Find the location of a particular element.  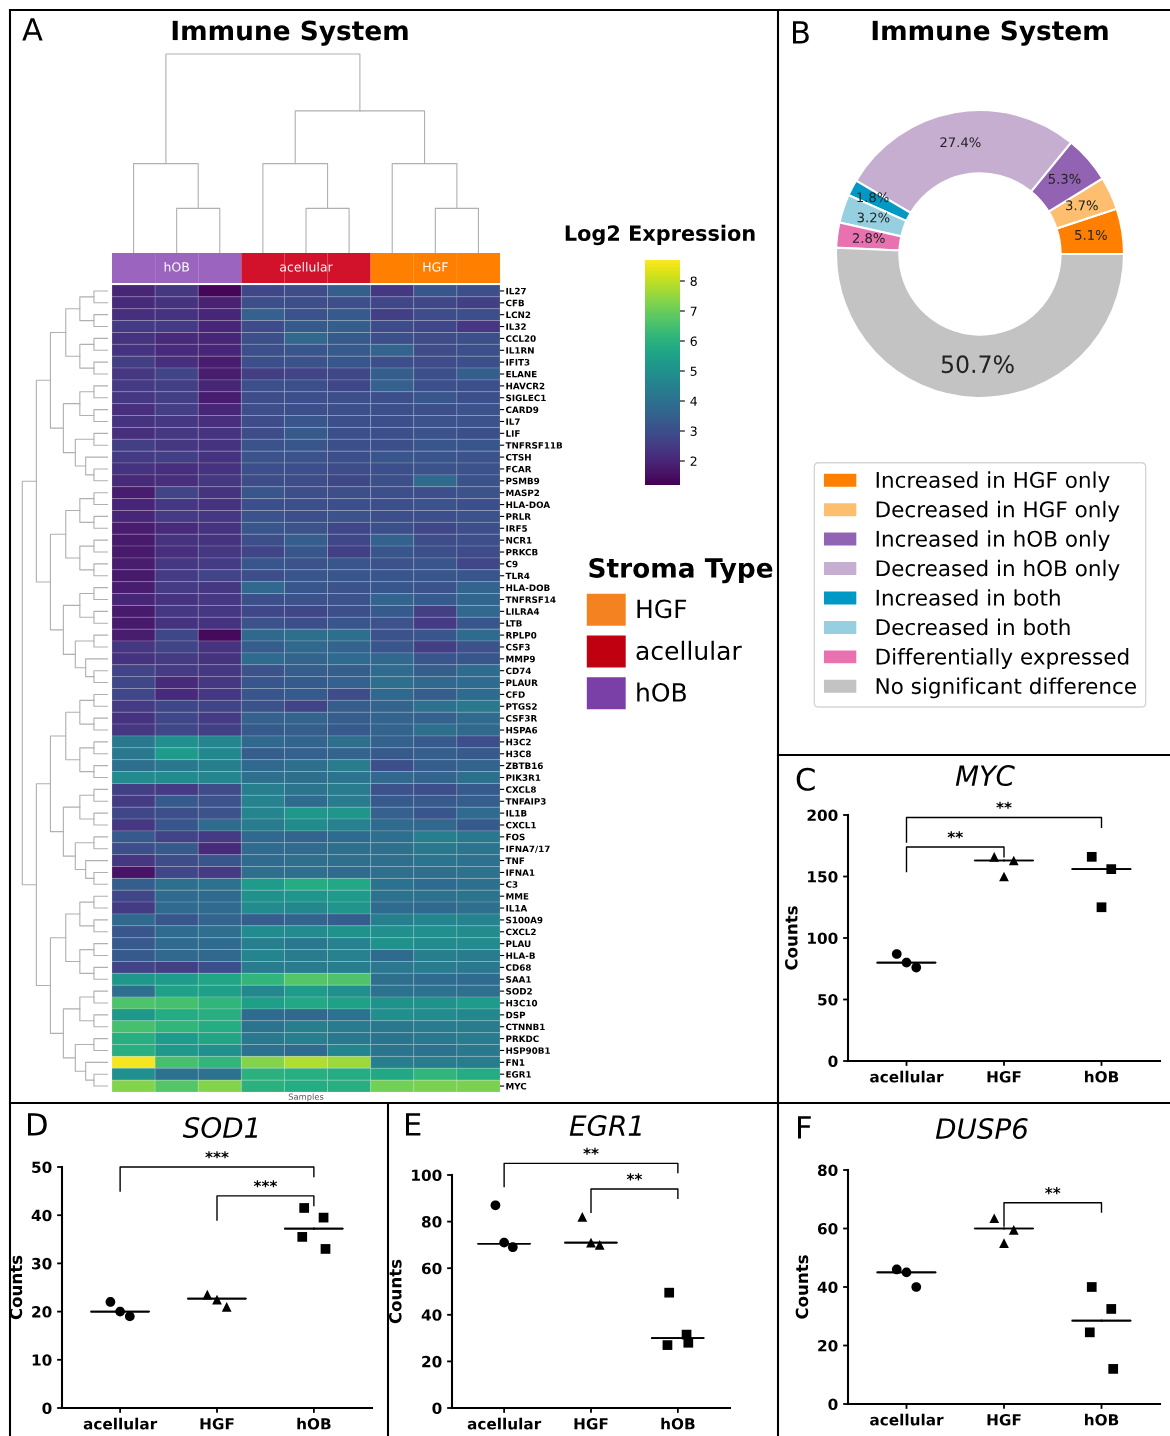

y-tick-label: DSP is located at coordinates (516, 1015).